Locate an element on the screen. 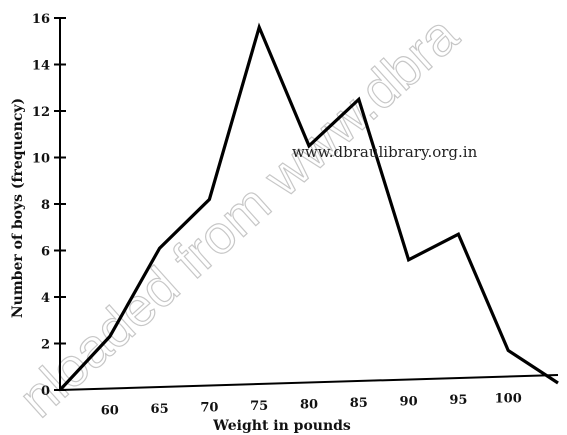  watermark-site-url: www.dbraulibrary.org.in is located at coordinates (385, 152).